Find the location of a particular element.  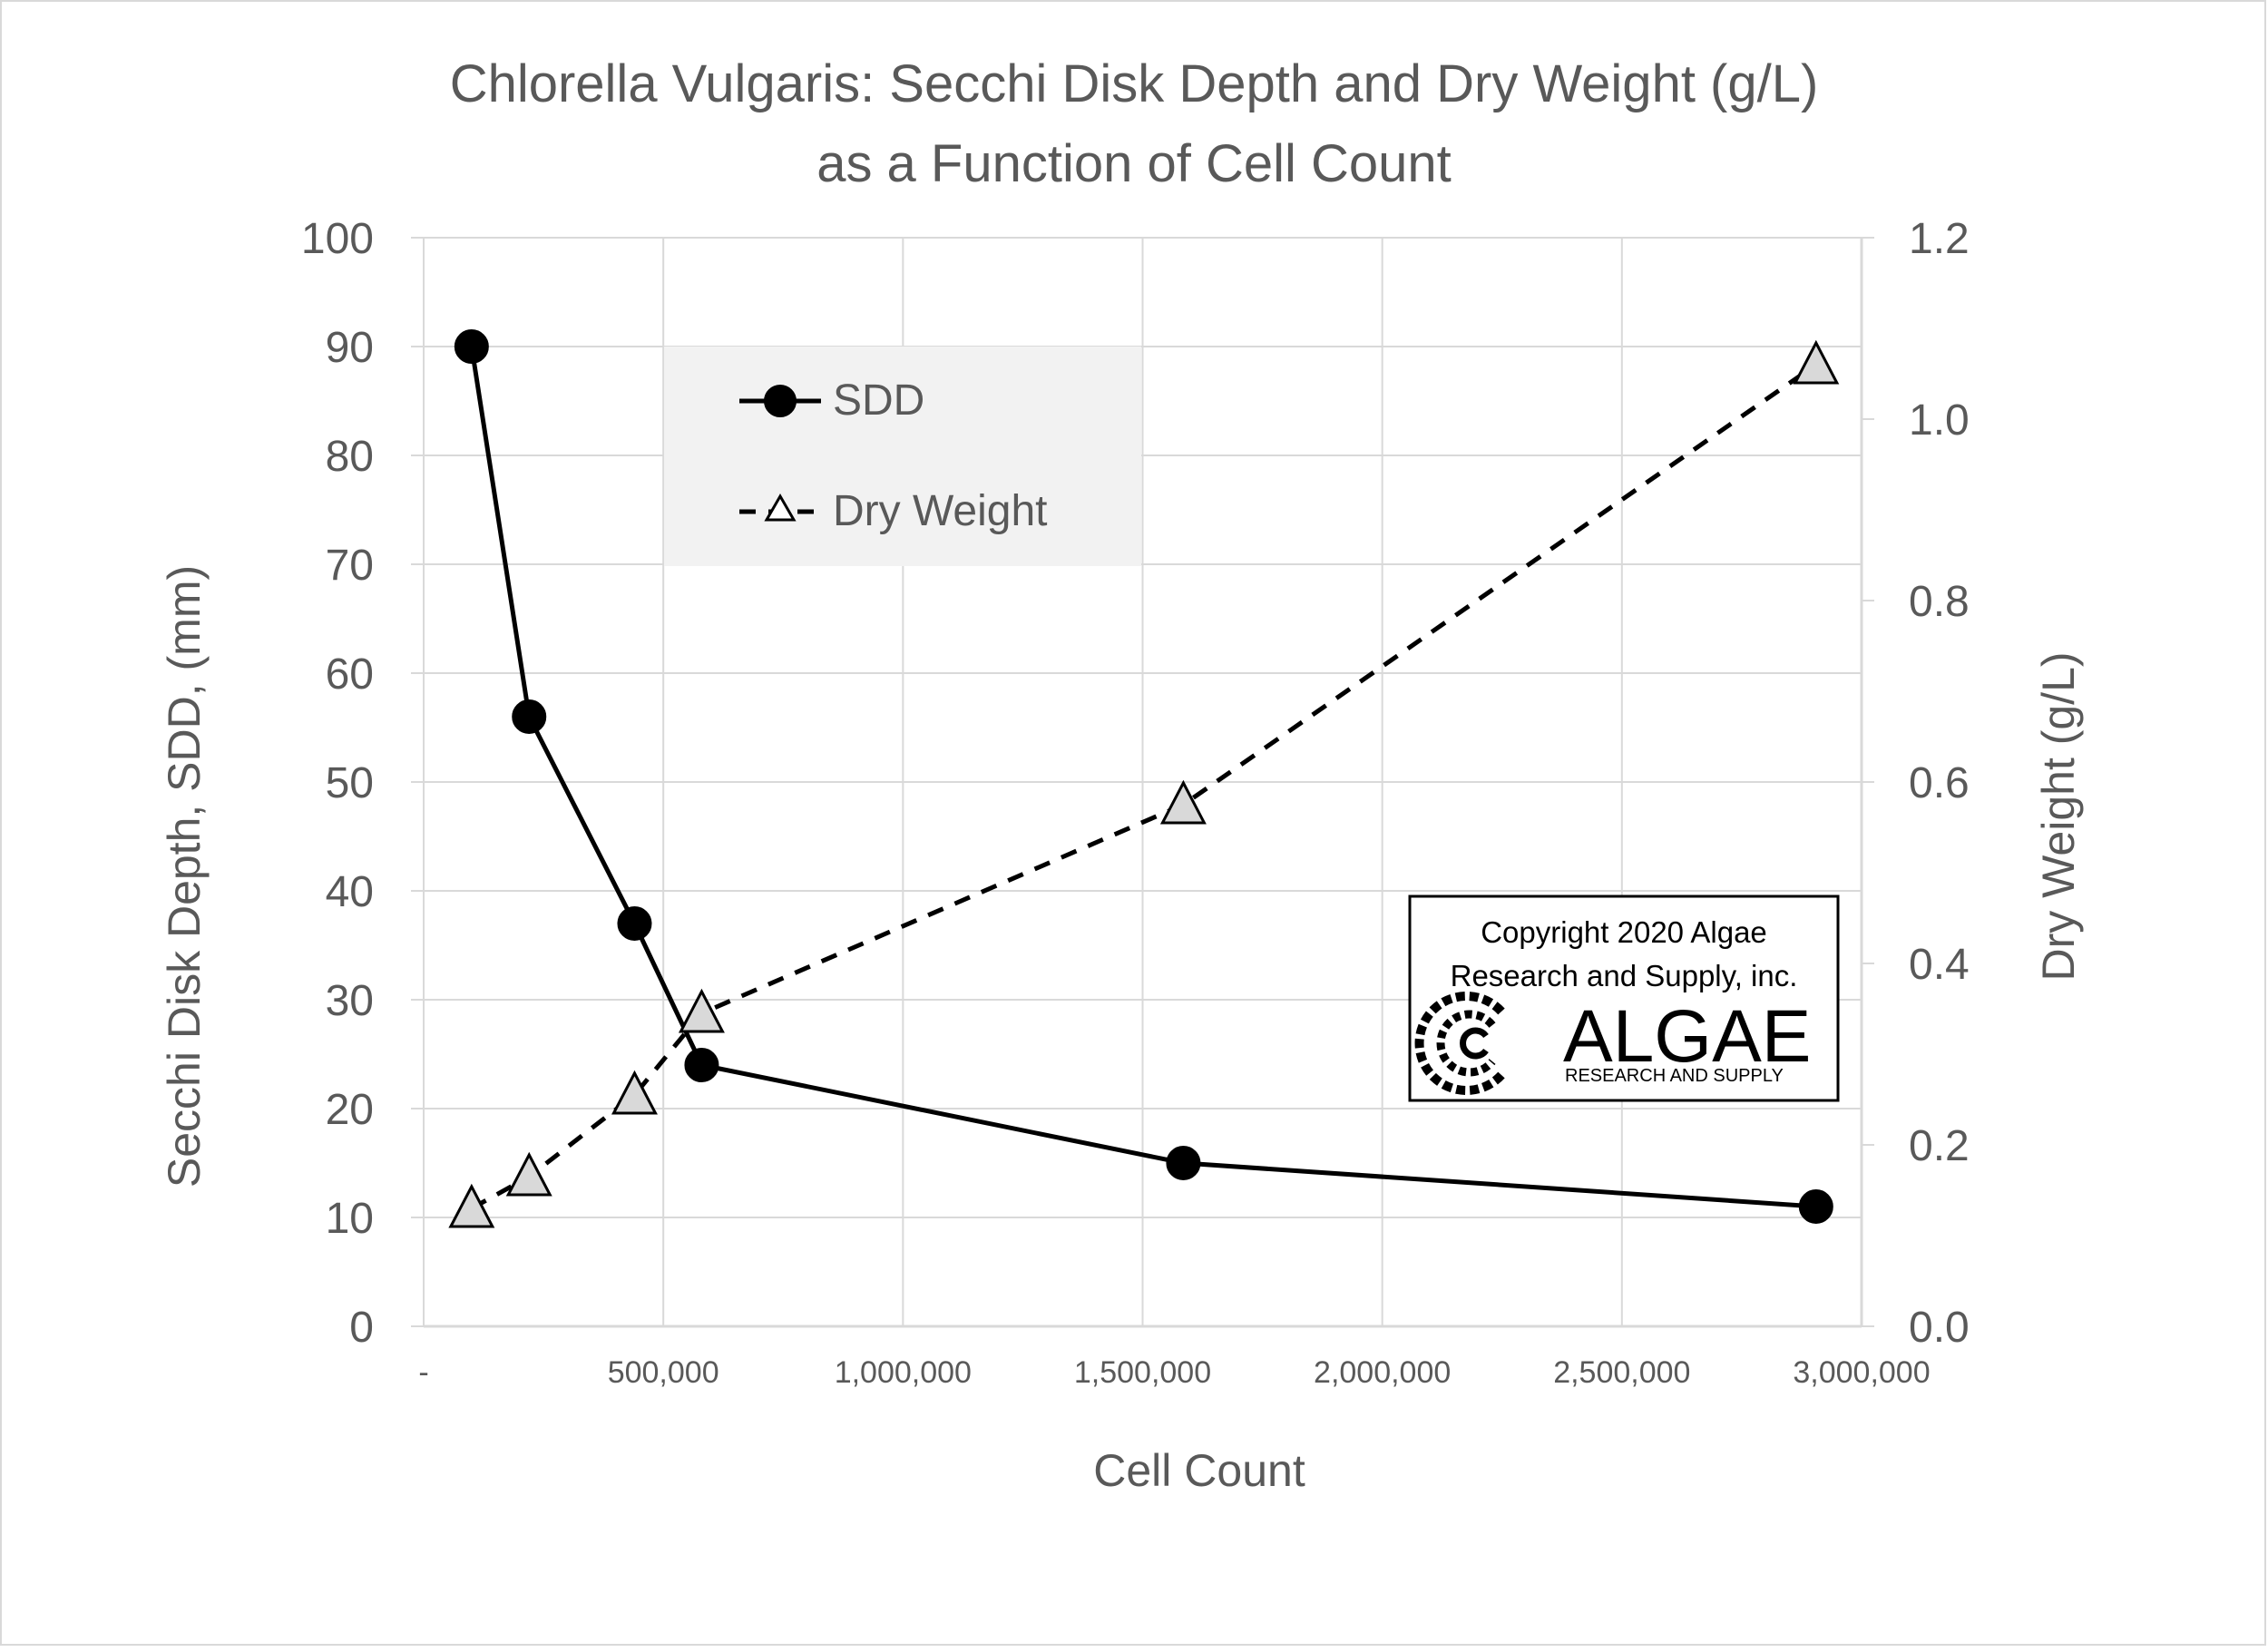

y-left-tick-label: 20 is located at coordinates (350, 1110).